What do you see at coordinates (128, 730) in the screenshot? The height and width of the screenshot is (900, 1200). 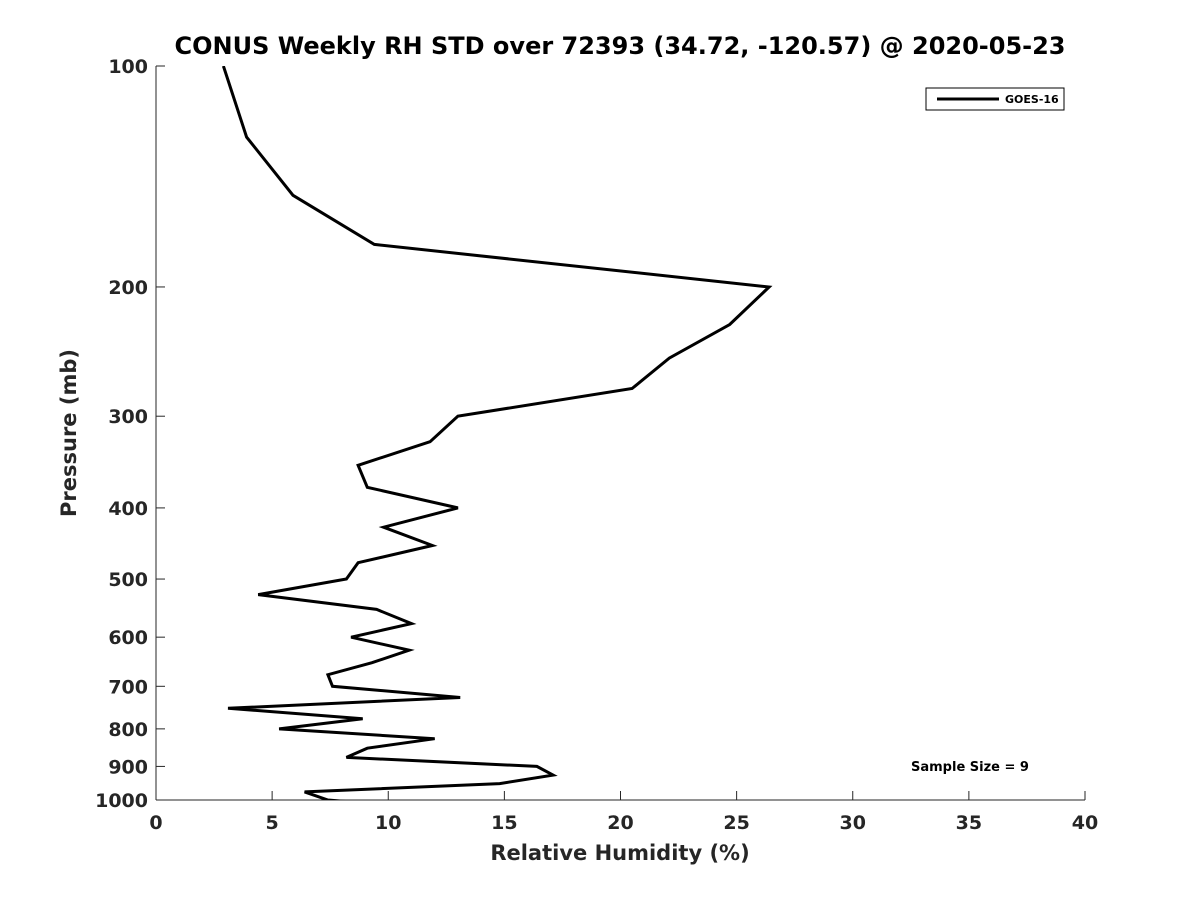 I see `y-tick-label: 800` at bounding box center [128, 730].